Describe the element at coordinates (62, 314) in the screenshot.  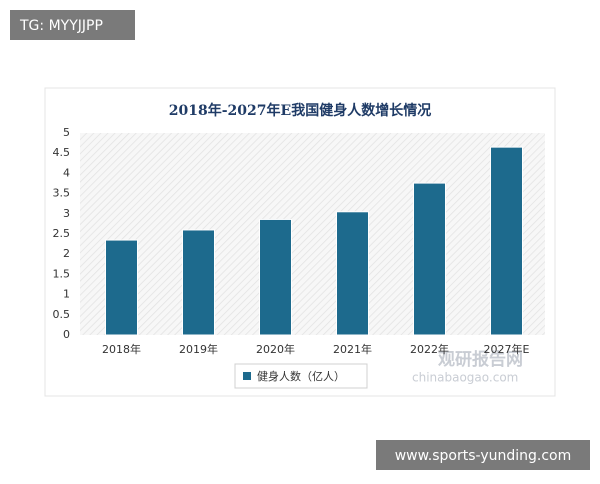
I see `y-tick-label: 0.5` at that location.